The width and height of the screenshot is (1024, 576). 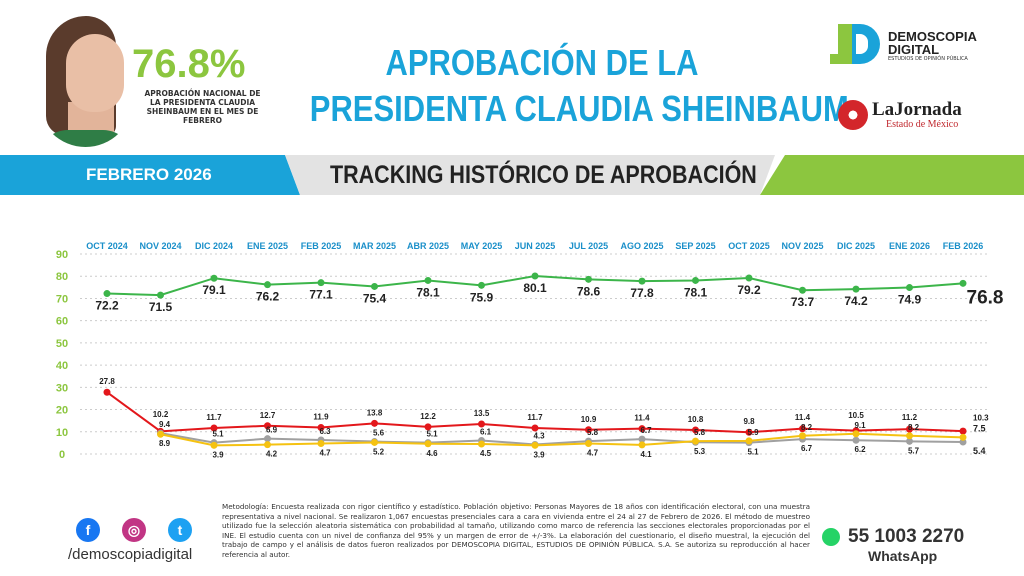 What do you see at coordinates (214, 246) in the screenshot?
I see `x-tick-label: DIC 2024` at bounding box center [214, 246].